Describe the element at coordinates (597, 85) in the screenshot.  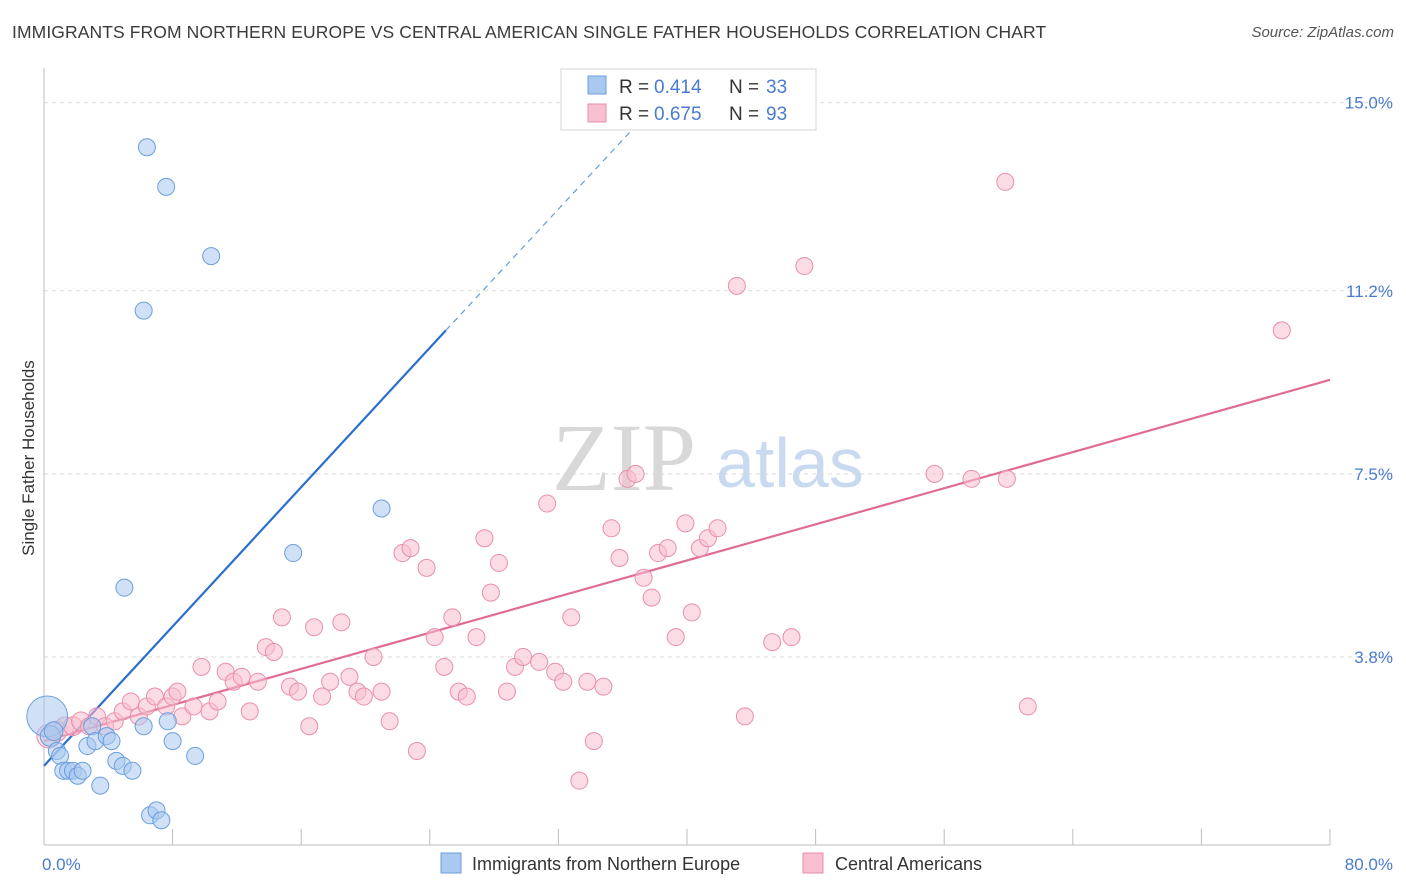
I see `legend-swatch-blue` at that location.